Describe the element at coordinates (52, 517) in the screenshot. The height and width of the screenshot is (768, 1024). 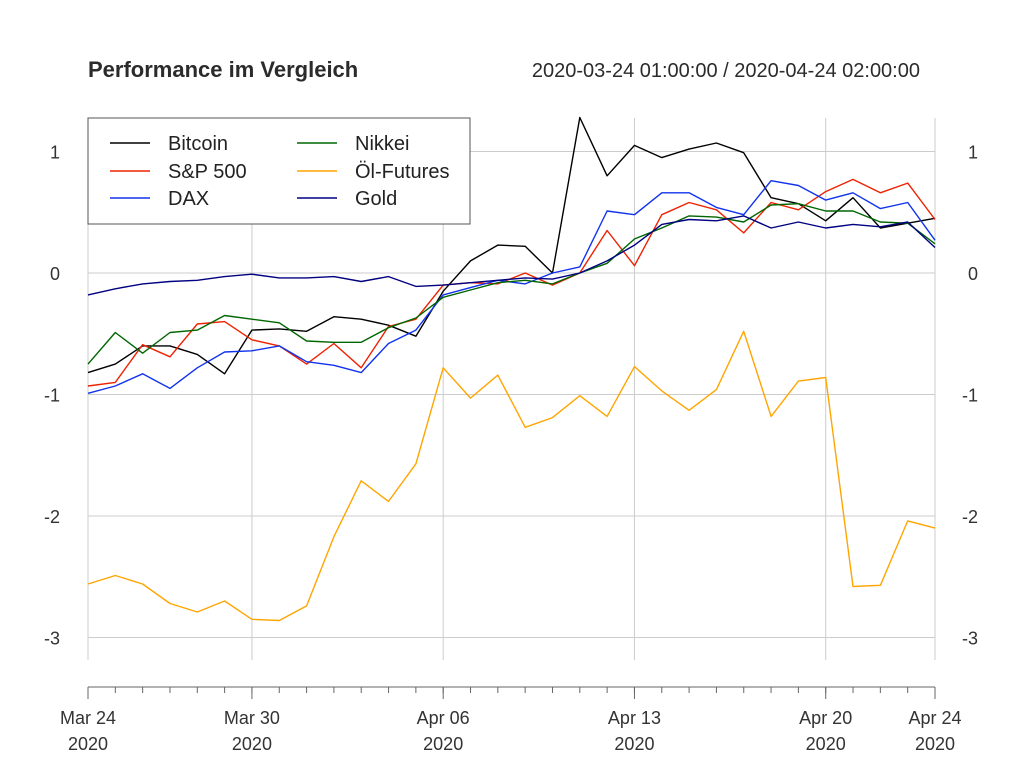
I see `y-tick-label: -2` at that location.